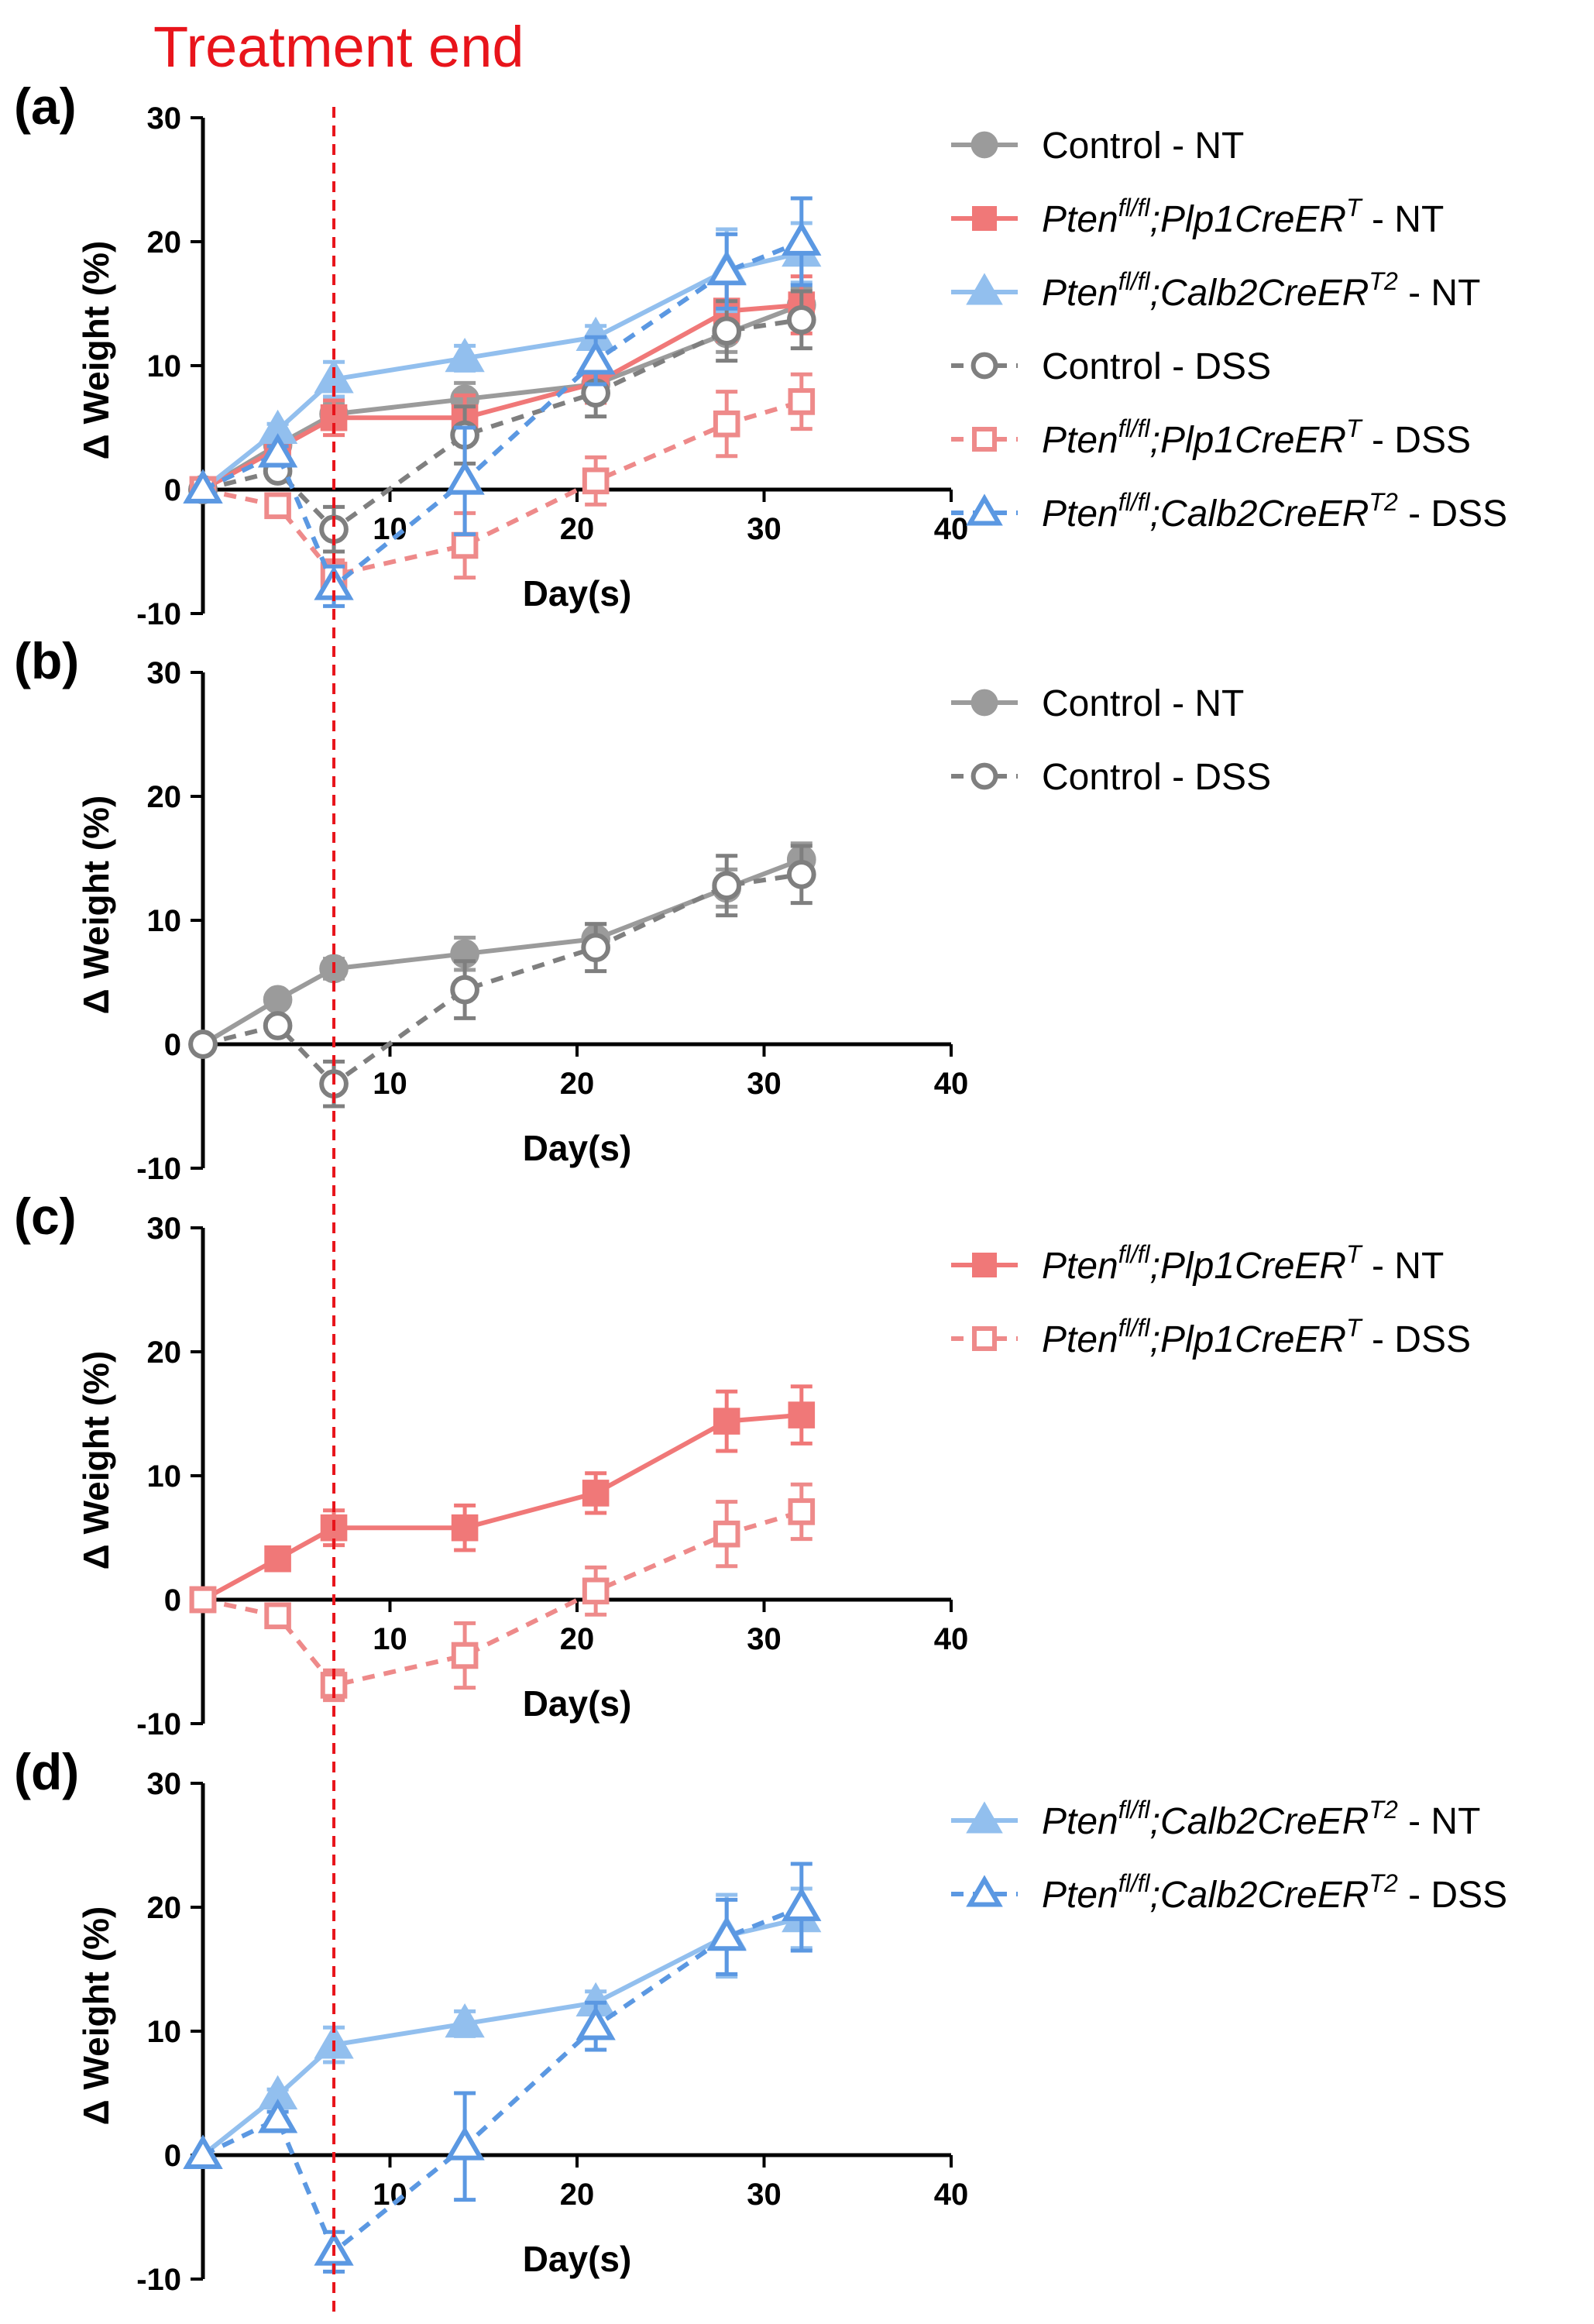  Describe the element at coordinates (390, 1639) in the screenshot. I see `x-tick-label: 10` at that location.